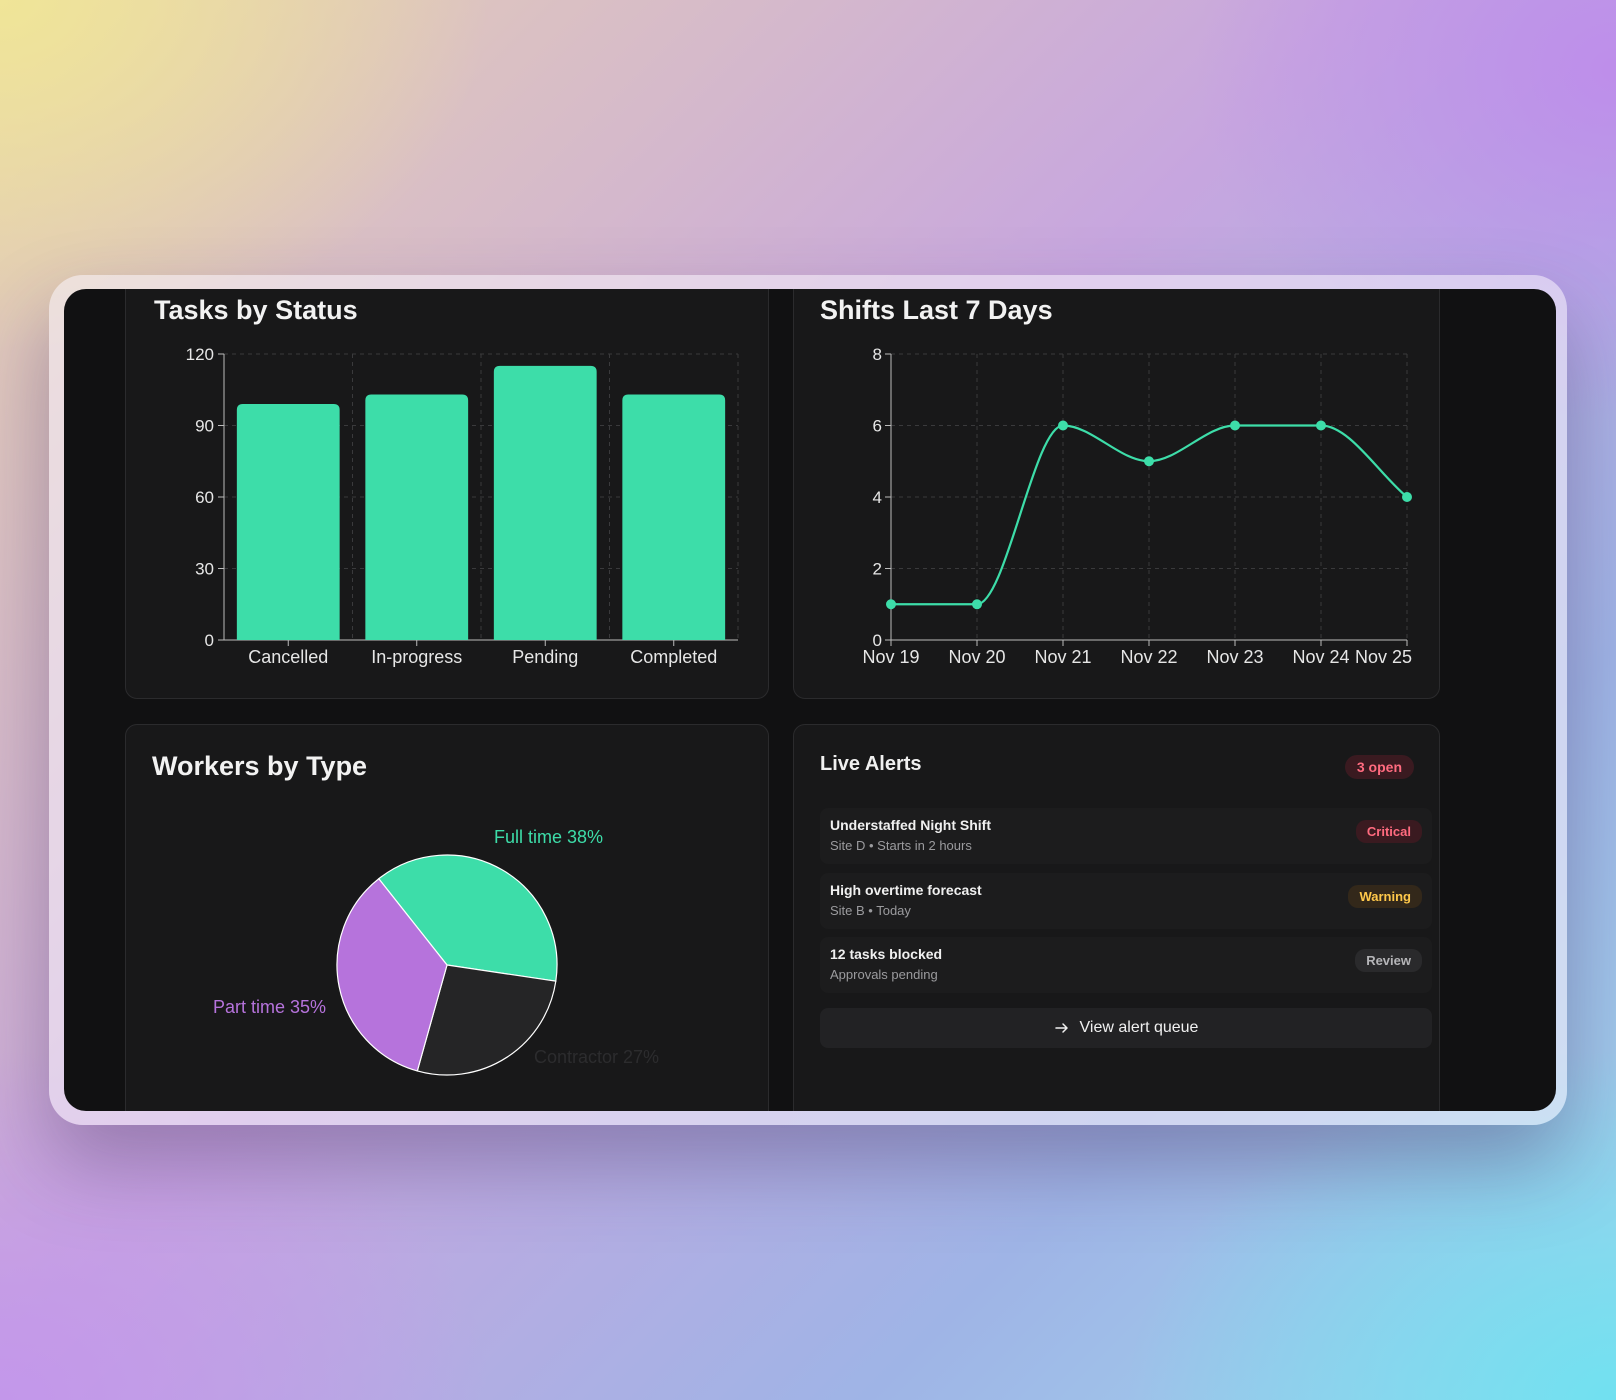 The image size is (1616, 1400). I want to click on review-badge: Review, so click(1388, 960).